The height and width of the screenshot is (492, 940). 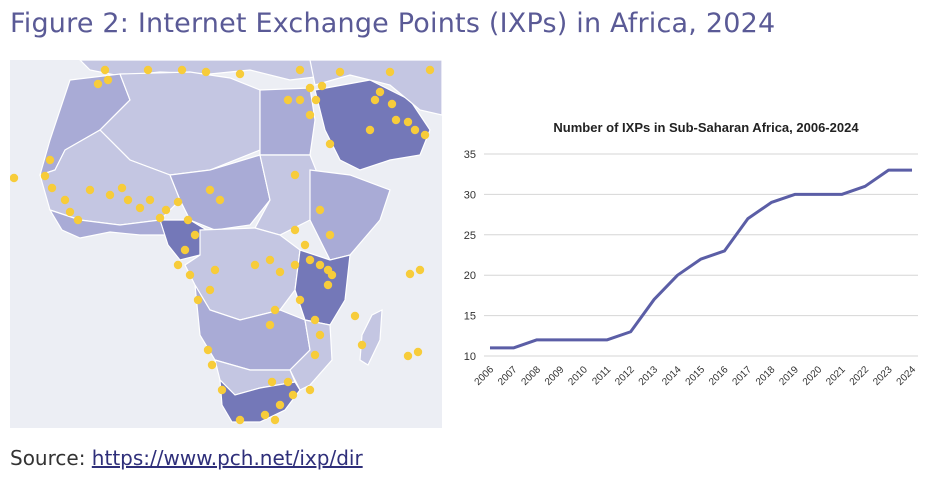 What do you see at coordinates (555, 376) in the screenshot?
I see `x-tick-label: 2009` at bounding box center [555, 376].